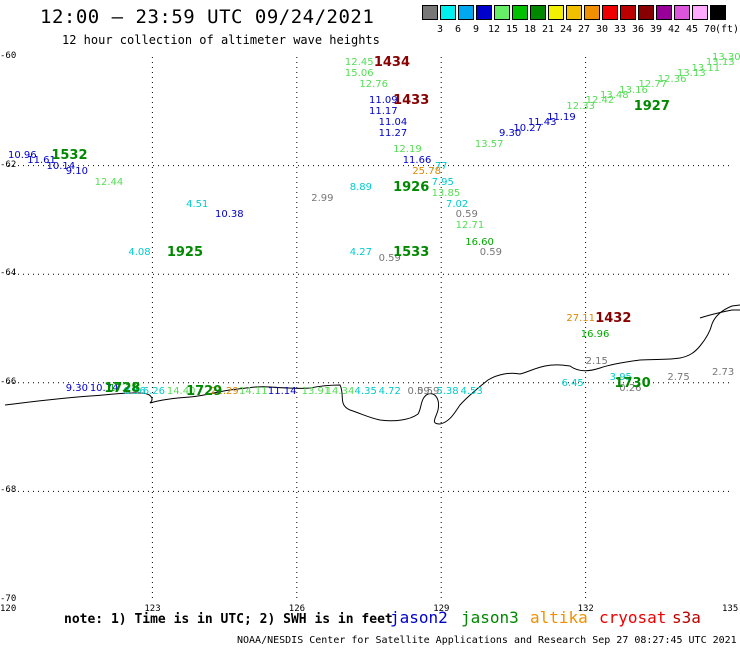  I want to click on latitude-tick-label: -70, so click(8, 599).